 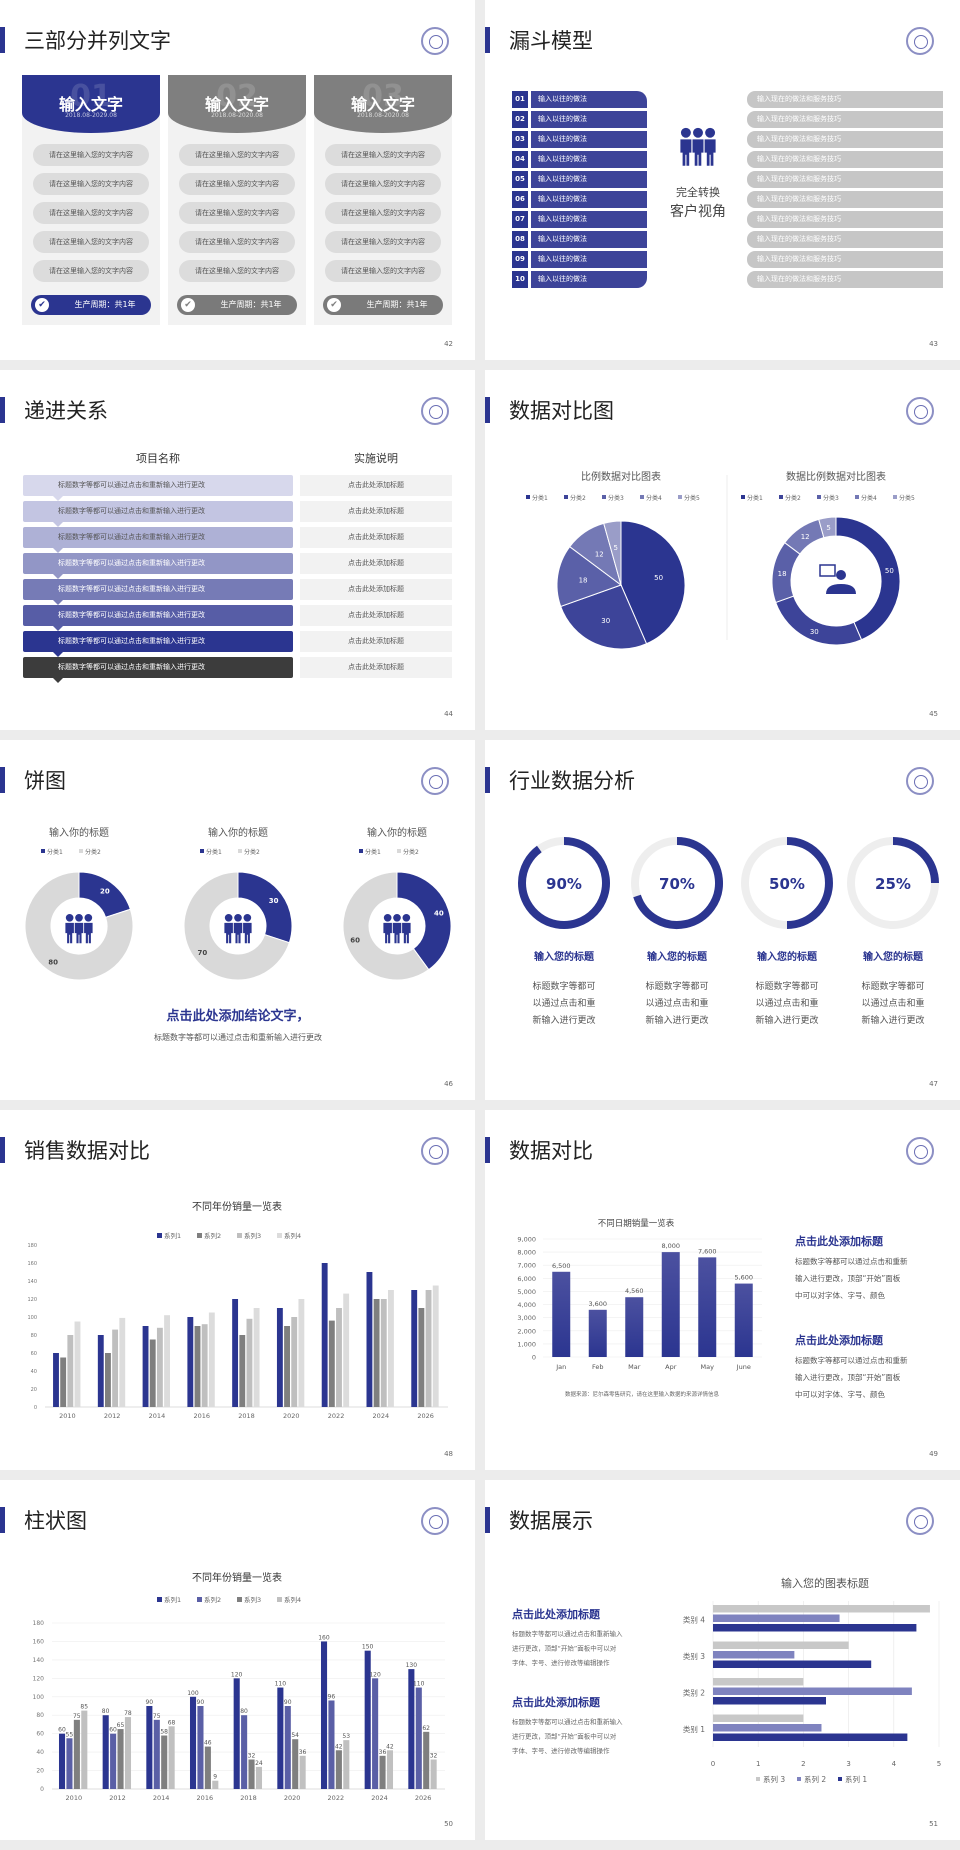 I want to click on slice-label: 40, so click(x=439, y=913).